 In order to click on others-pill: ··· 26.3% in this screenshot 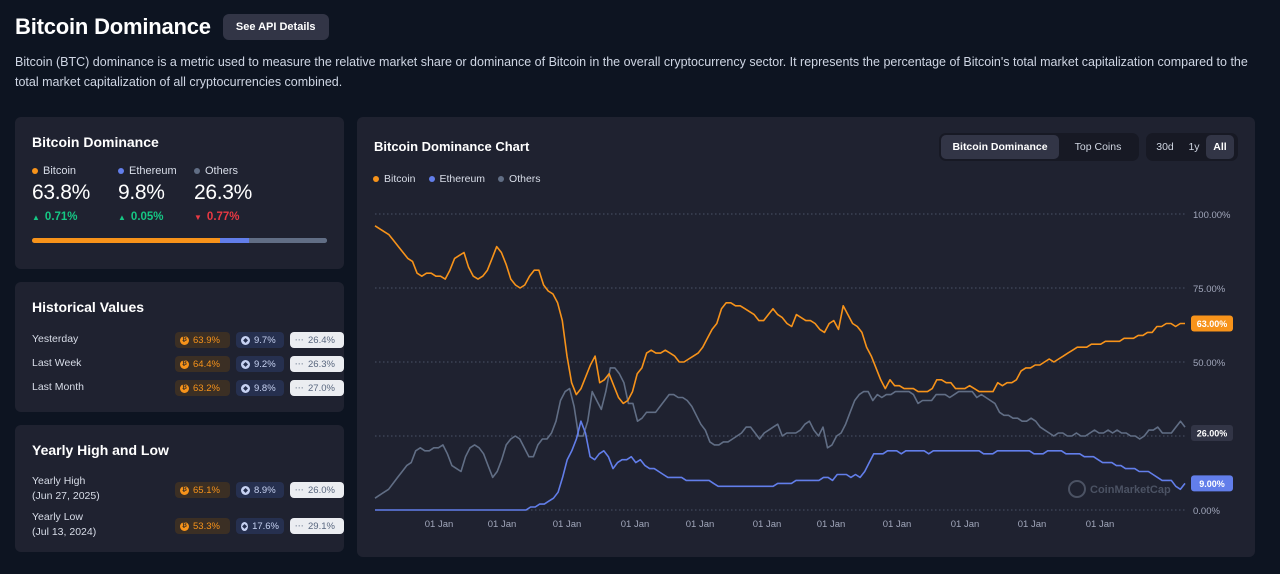, I will do `click(317, 364)`.